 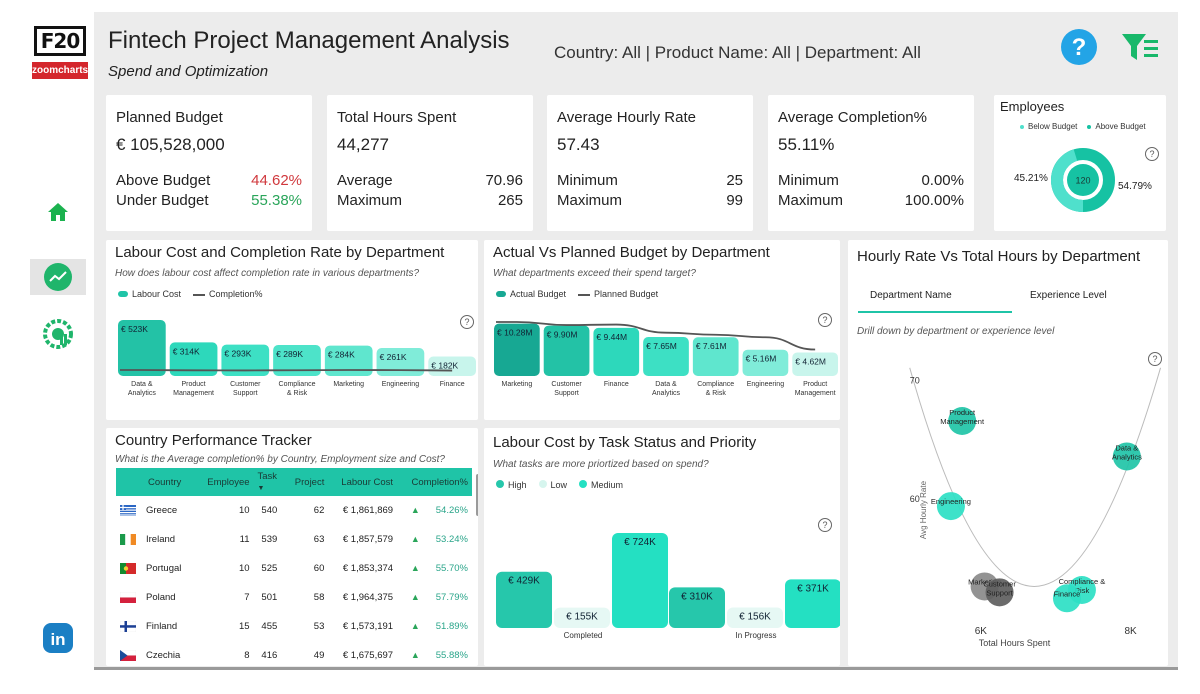 I want to click on column-header: Country, so click(x=156, y=482).